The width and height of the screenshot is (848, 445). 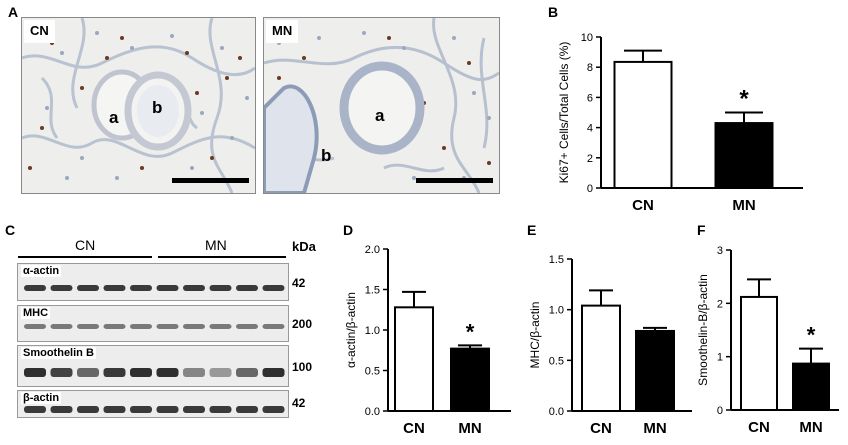 I want to click on blot-strip: β-actin, so click(x=153, y=404).